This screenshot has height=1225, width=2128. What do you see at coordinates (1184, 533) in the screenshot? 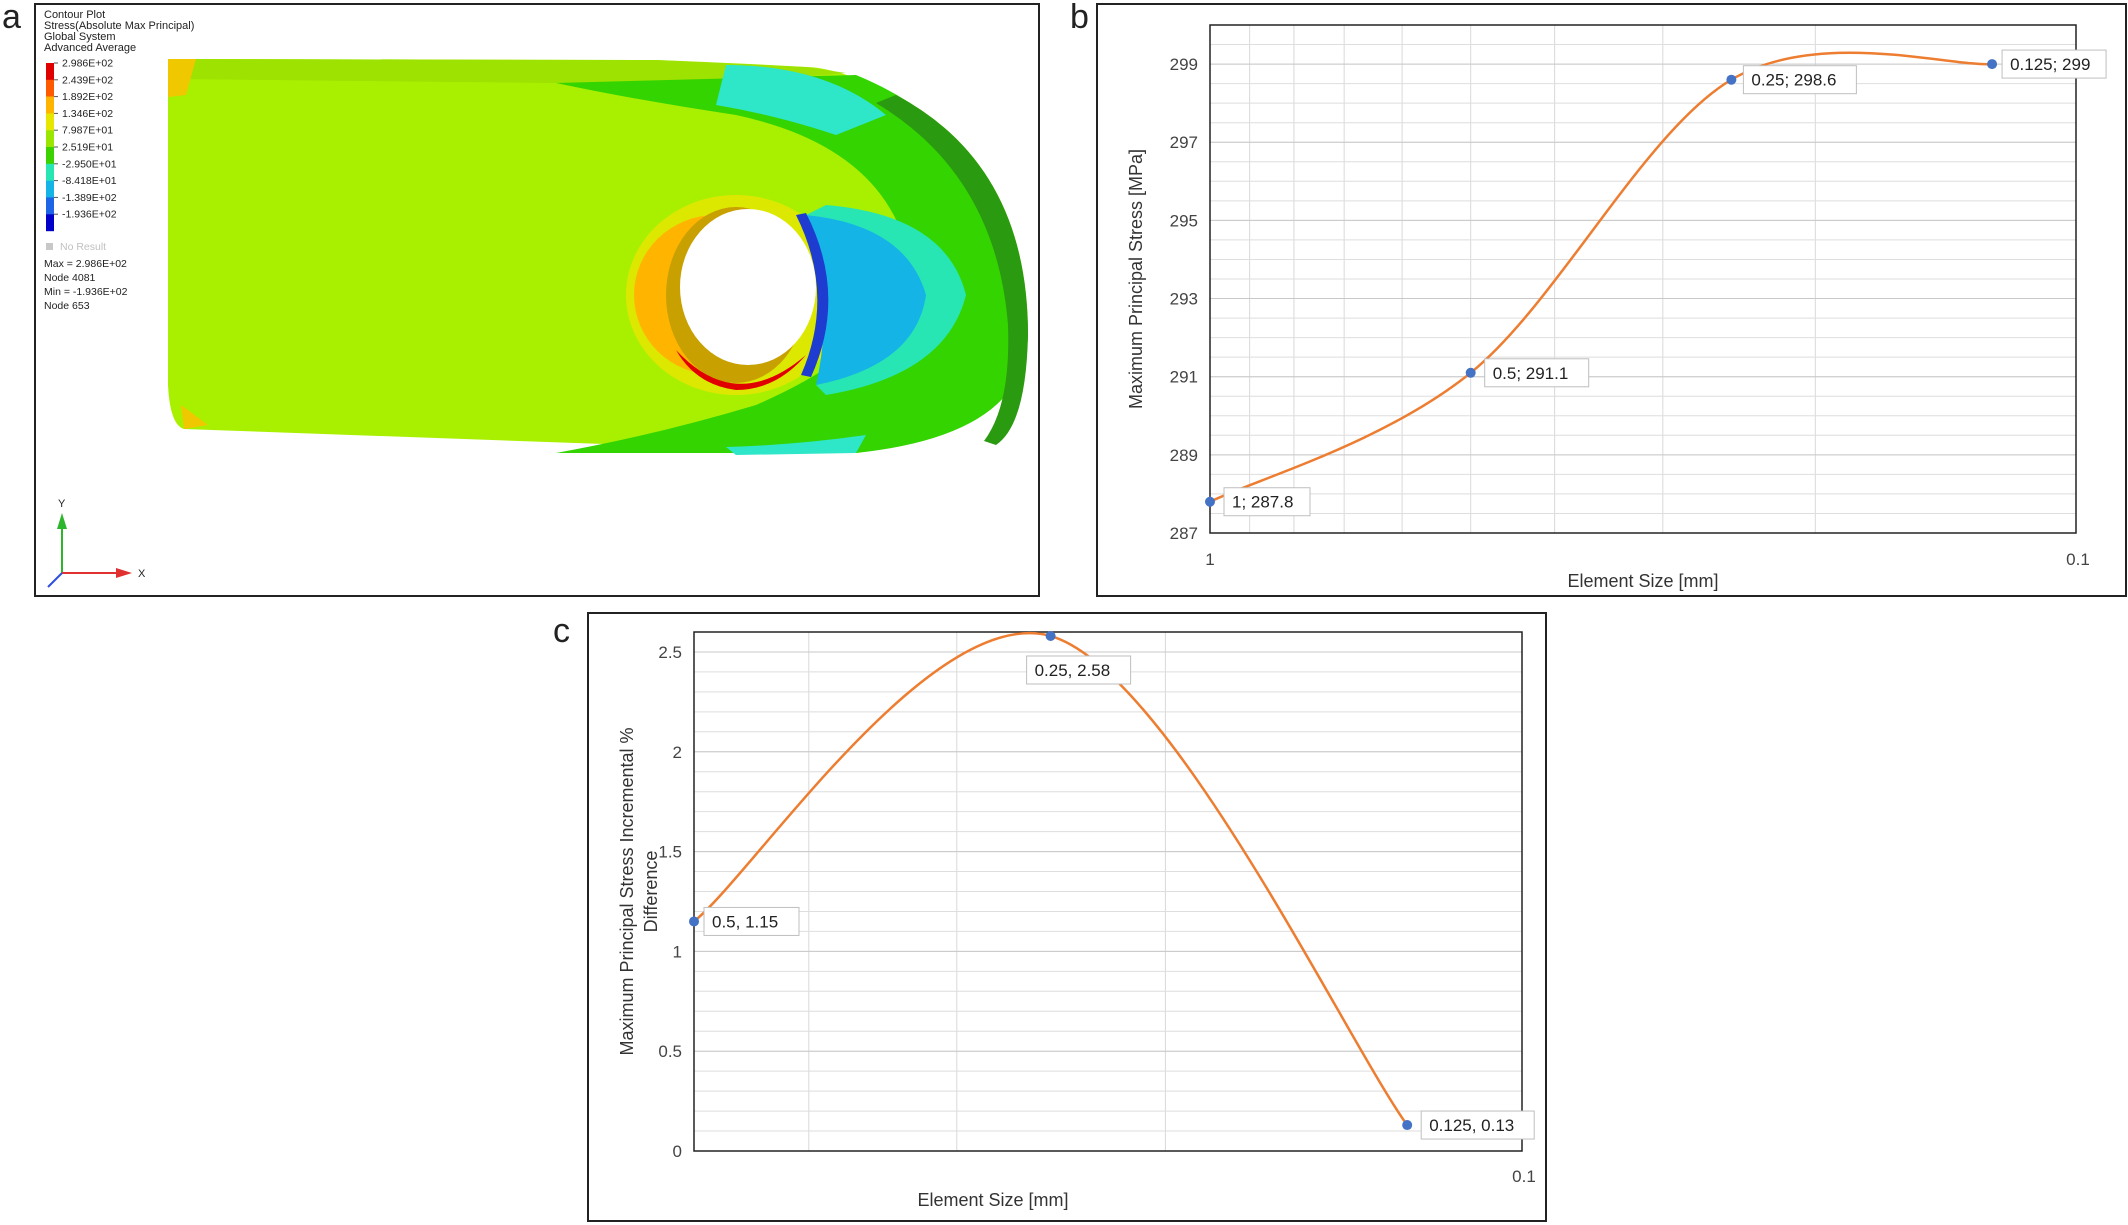
I see `y-tick-label: 287` at bounding box center [1184, 533].